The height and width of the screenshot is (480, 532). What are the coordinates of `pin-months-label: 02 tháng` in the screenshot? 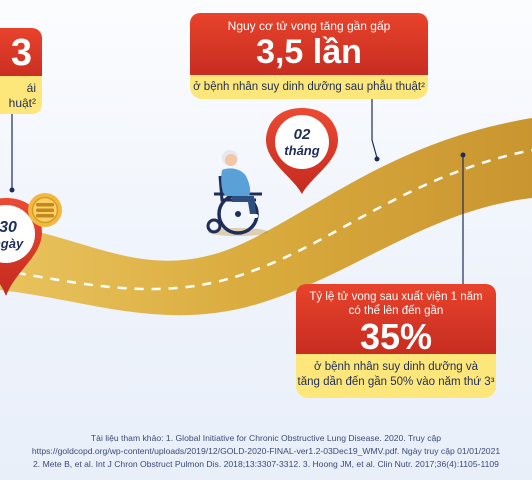 It's located at (302, 142).